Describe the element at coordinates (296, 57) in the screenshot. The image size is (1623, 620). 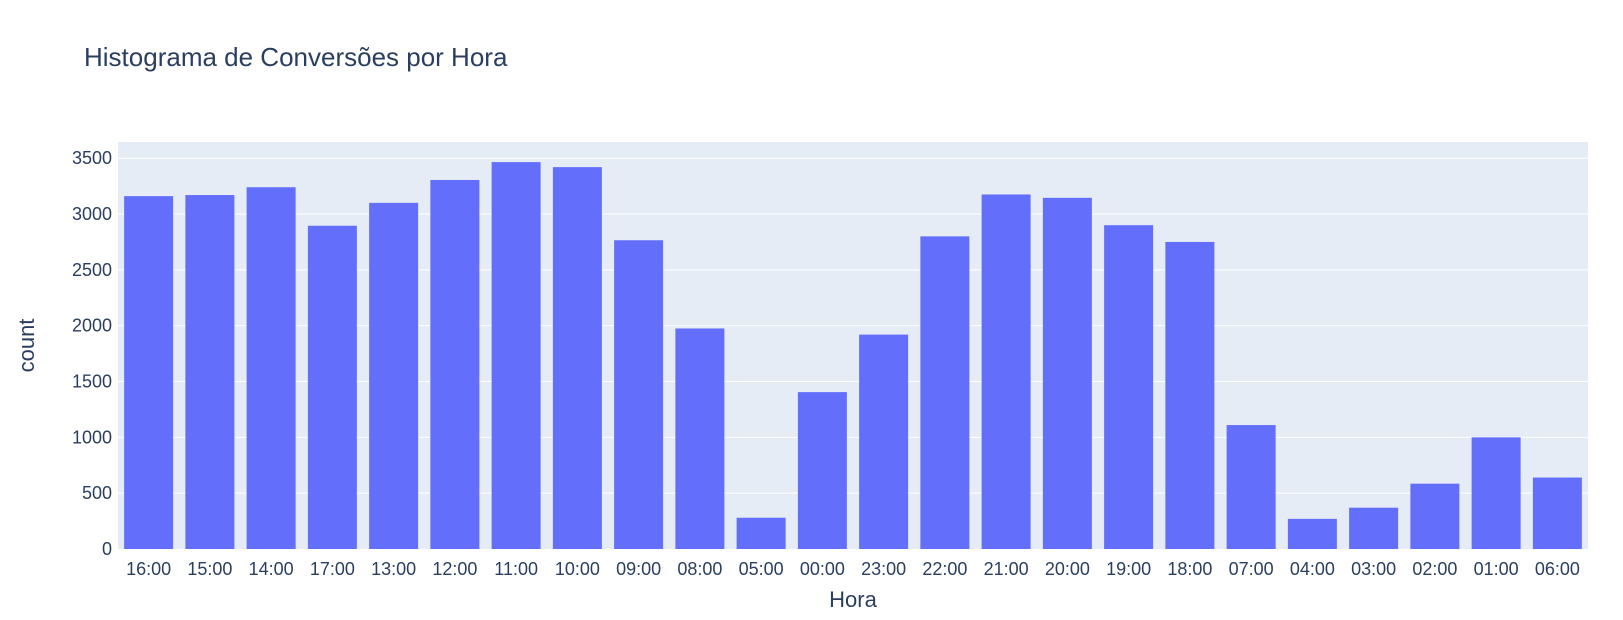
I see `chart-title: Histograma de Conversões por Hora` at that location.